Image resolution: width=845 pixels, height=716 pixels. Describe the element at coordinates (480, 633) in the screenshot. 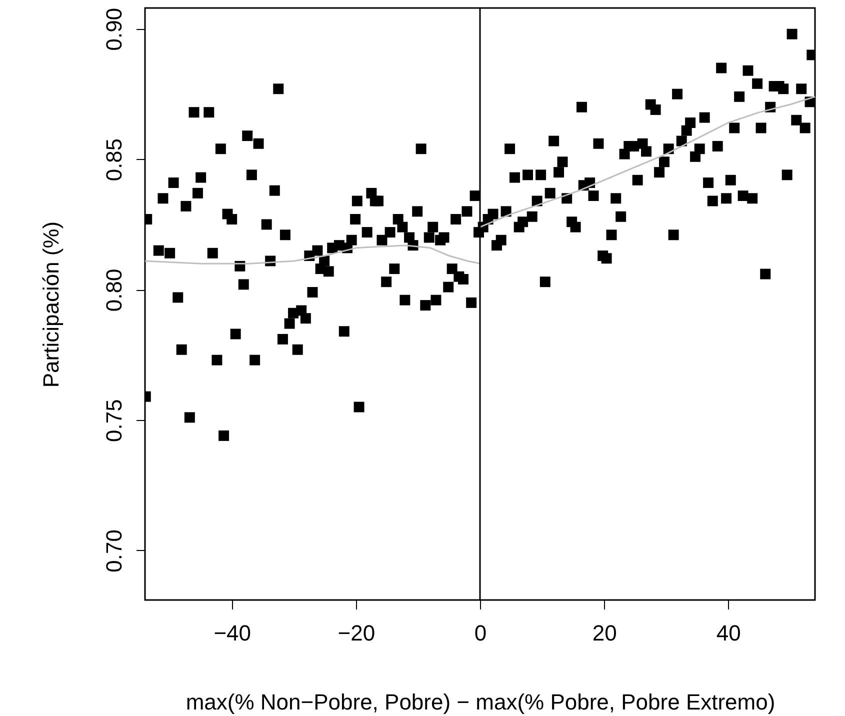

I see `x-tick-label: 0` at that location.